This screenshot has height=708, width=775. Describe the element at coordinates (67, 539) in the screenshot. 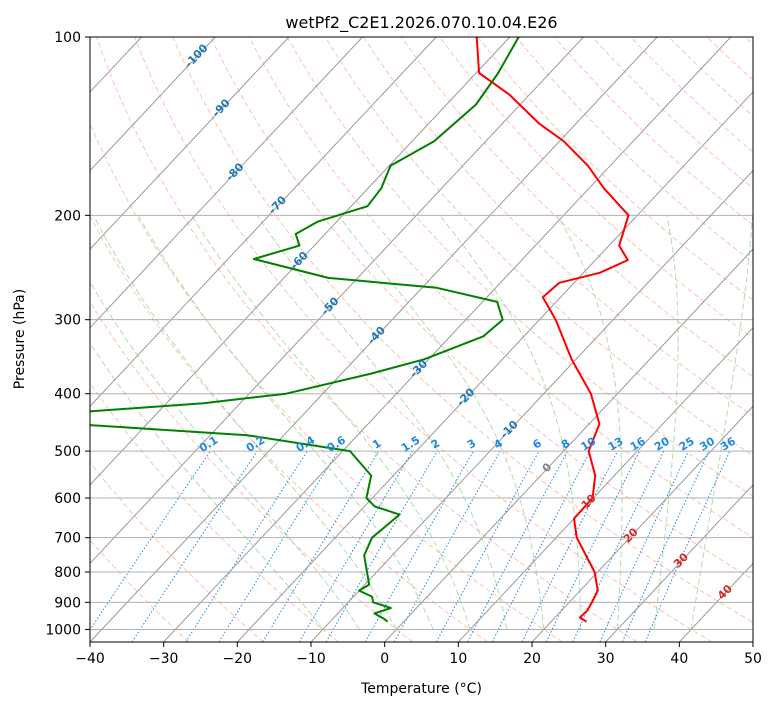

I see `y-tick-label: 700` at that location.